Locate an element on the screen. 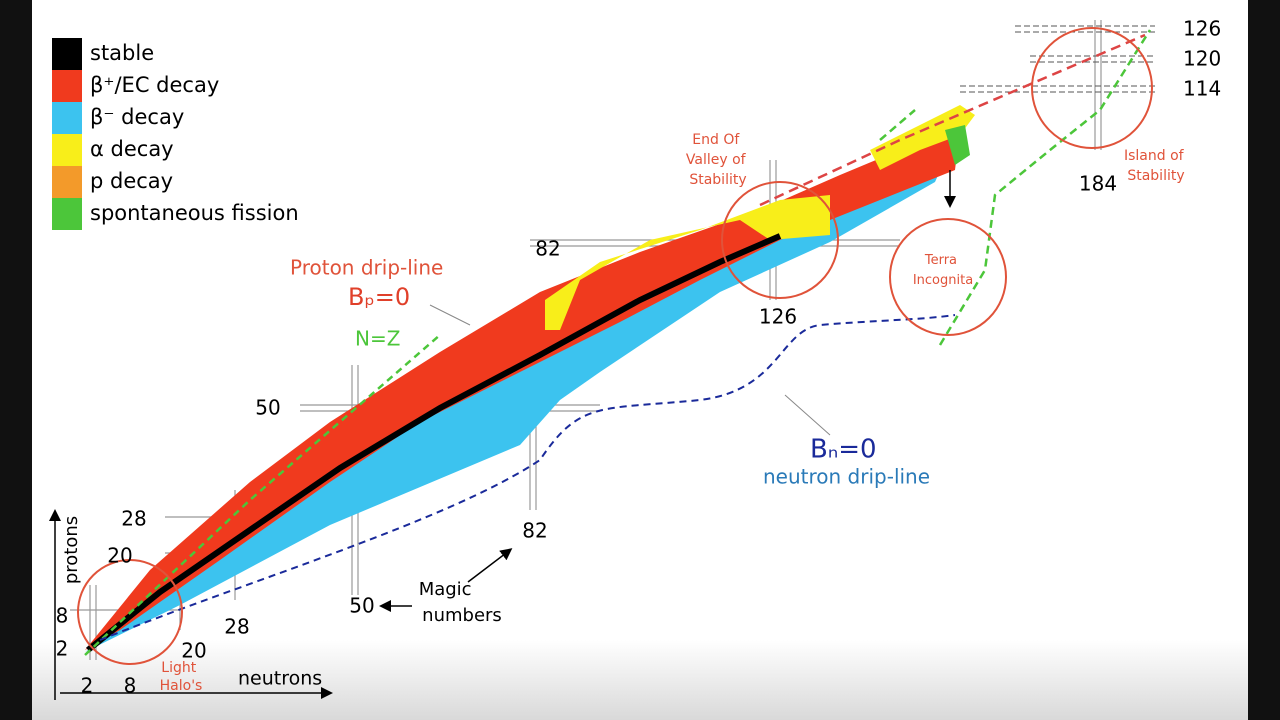 The image size is (1280, 720). neutron-magic-label: 2 is located at coordinates (87, 686).